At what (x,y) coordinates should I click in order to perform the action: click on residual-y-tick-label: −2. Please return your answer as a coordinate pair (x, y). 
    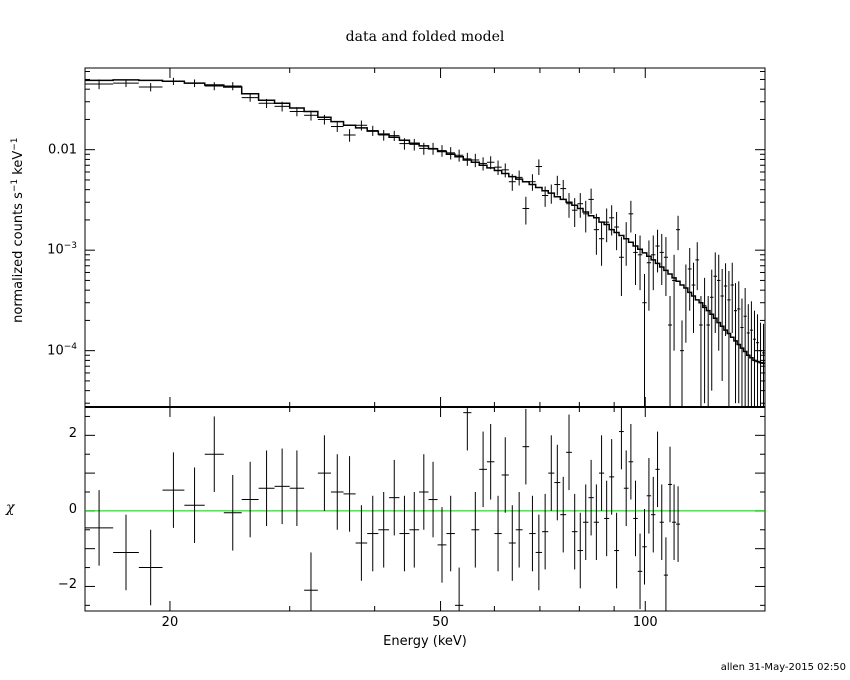
    Looking at the image, I should click on (67, 585).